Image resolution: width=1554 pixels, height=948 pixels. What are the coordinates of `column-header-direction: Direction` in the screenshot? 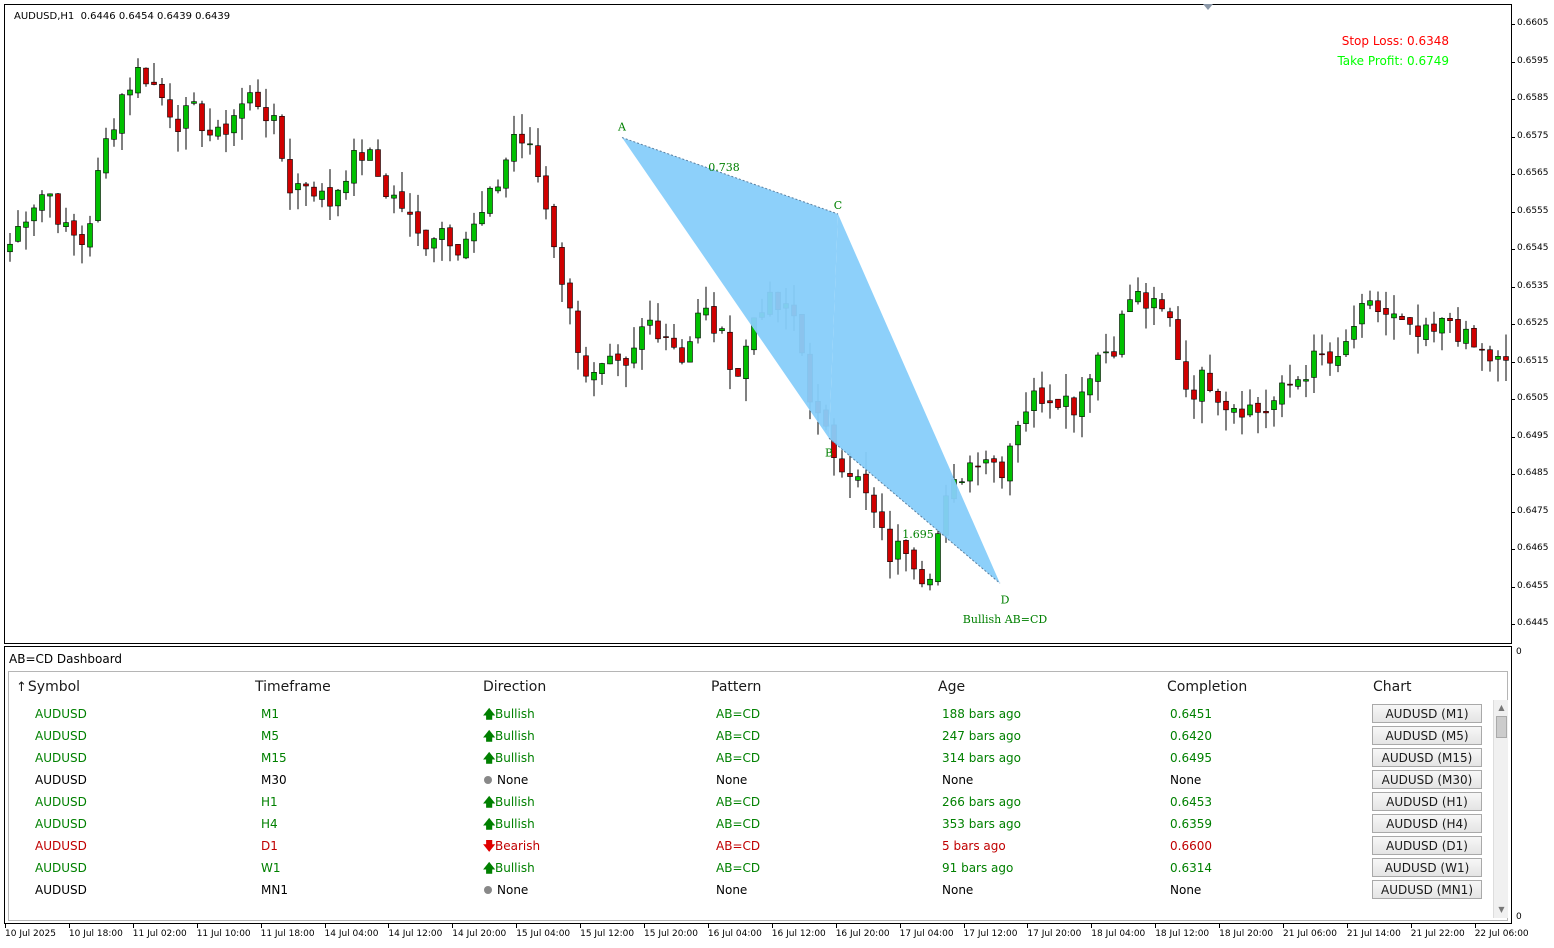 It's located at (515, 687).